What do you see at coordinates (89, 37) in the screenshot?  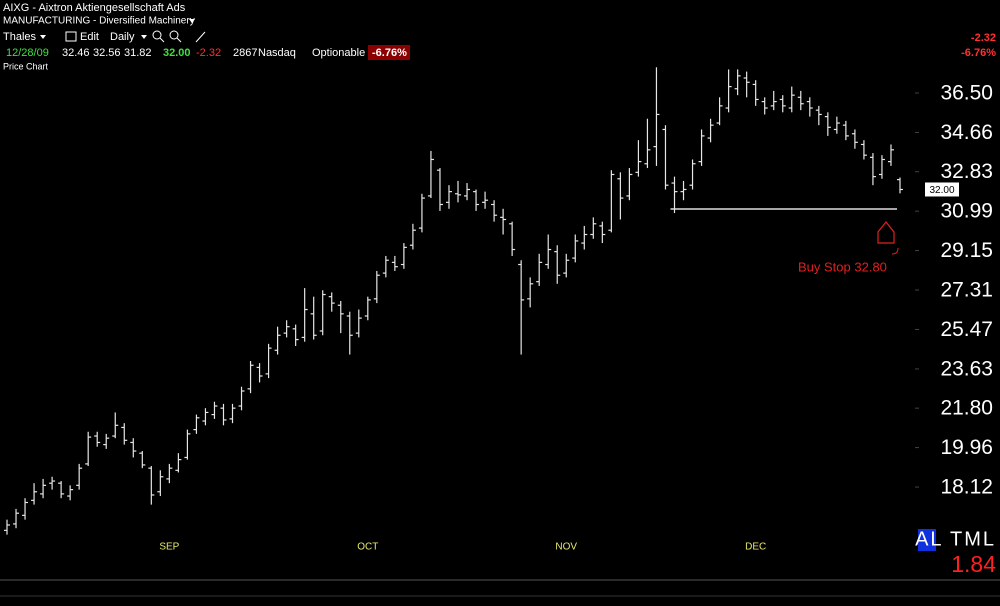 I see `toolbar-item: Edit` at bounding box center [89, 37].